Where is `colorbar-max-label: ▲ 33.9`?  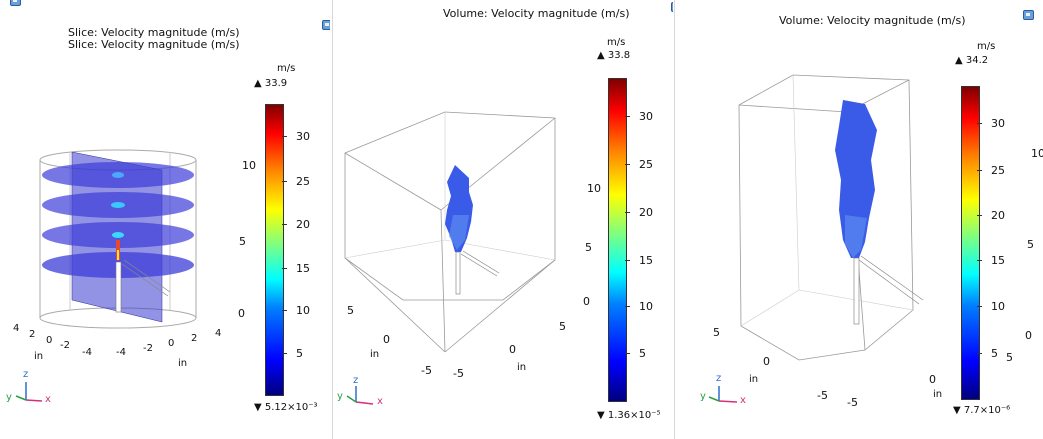 colorbar-max-label: ▲ 33.9 is located at coordinates (271, 83).